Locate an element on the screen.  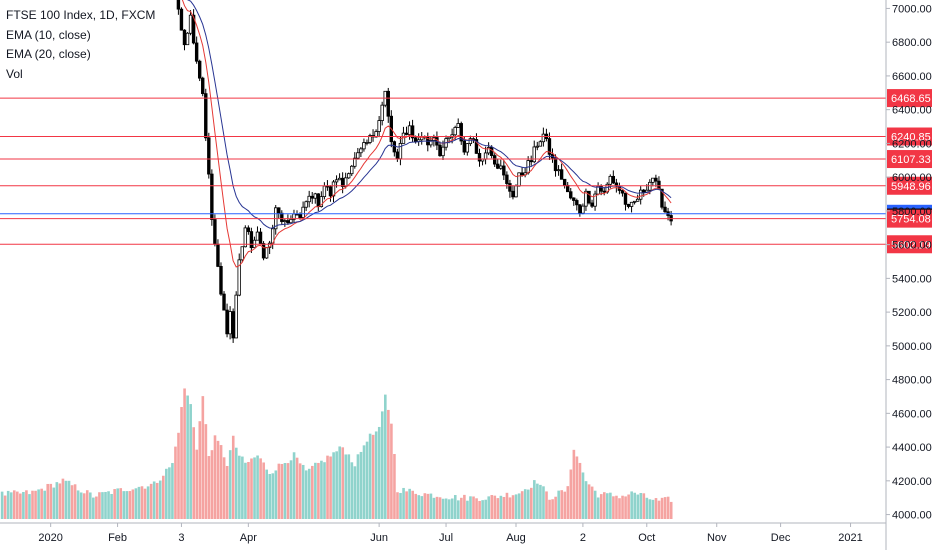
price-tick-label: 4600.00 is located at coordinates (912, 414).